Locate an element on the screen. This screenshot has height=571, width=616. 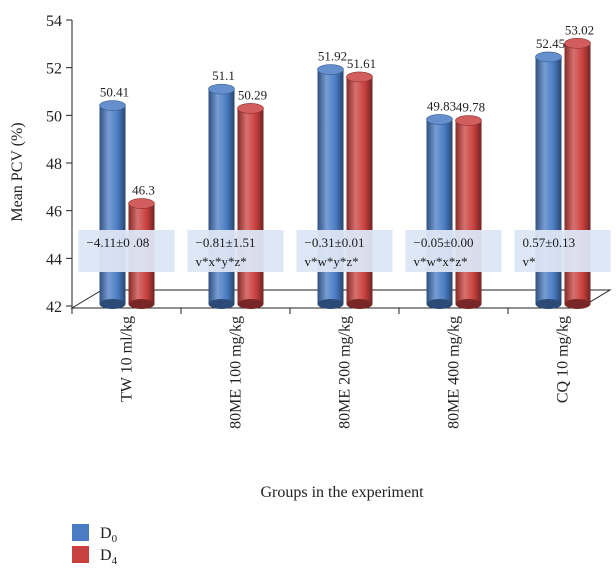
y-tick-label: 44 is located at coordinates (54, 259).